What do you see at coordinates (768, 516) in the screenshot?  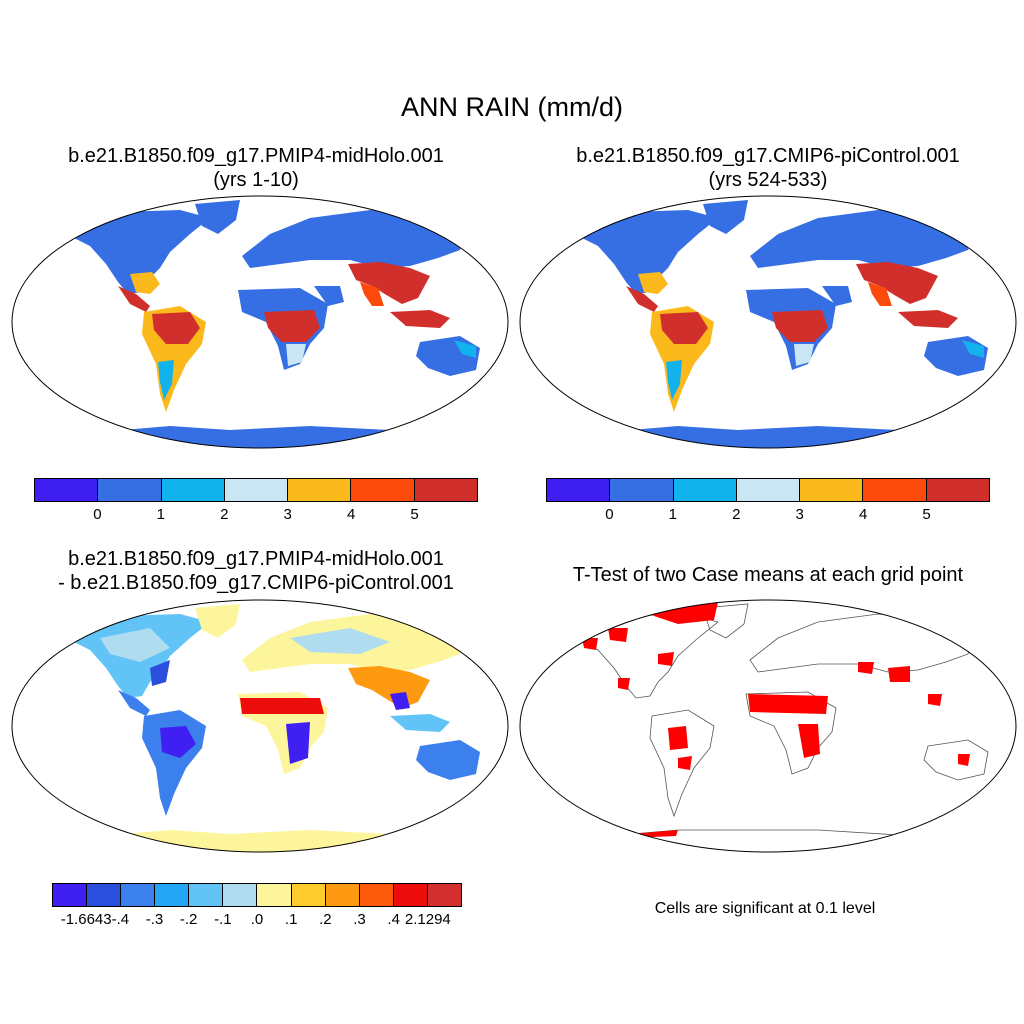 I see `colorbar-mean-right-ticks: 0 1 2 3 4 5` at bounding box center [768, 516].